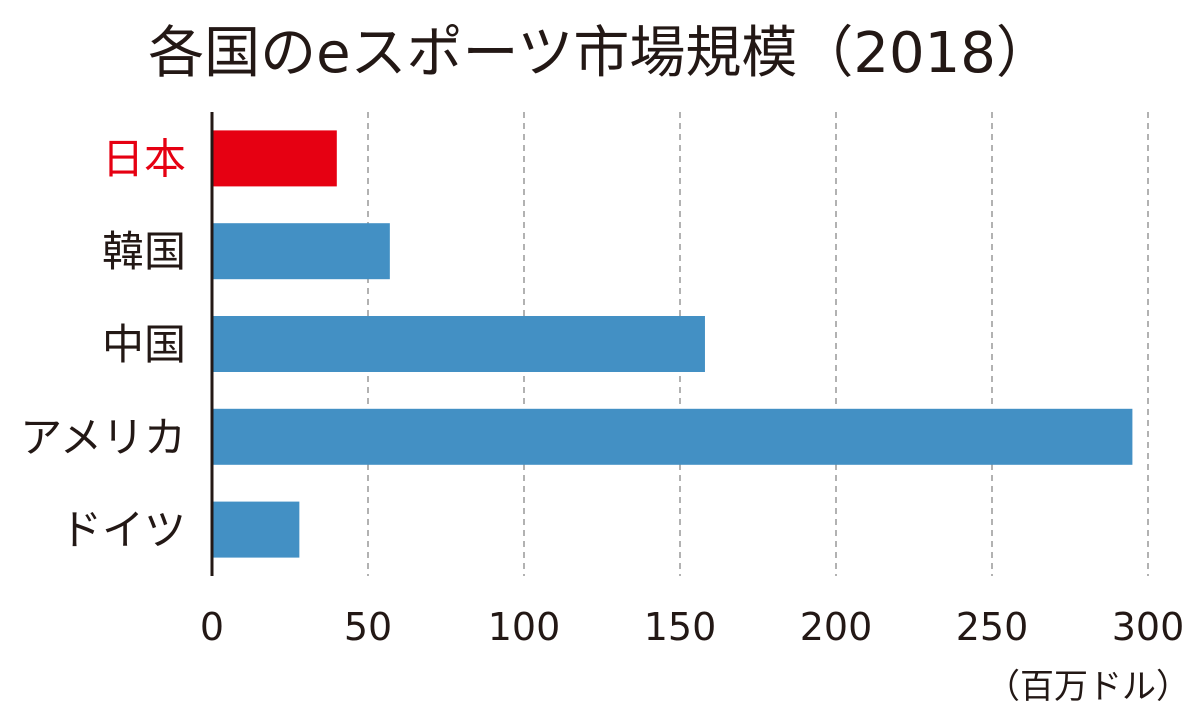  Describe the element at coordinates (123, 530) in the screenshot. I see `category-label: ドイツ` at that location.